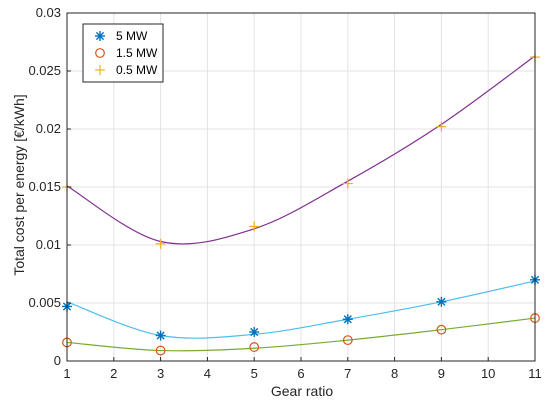 The height and width of the screenshot is (405, 550). I want to click on legend-label-0-5mw: 0.5 MW, so click(137, 70).